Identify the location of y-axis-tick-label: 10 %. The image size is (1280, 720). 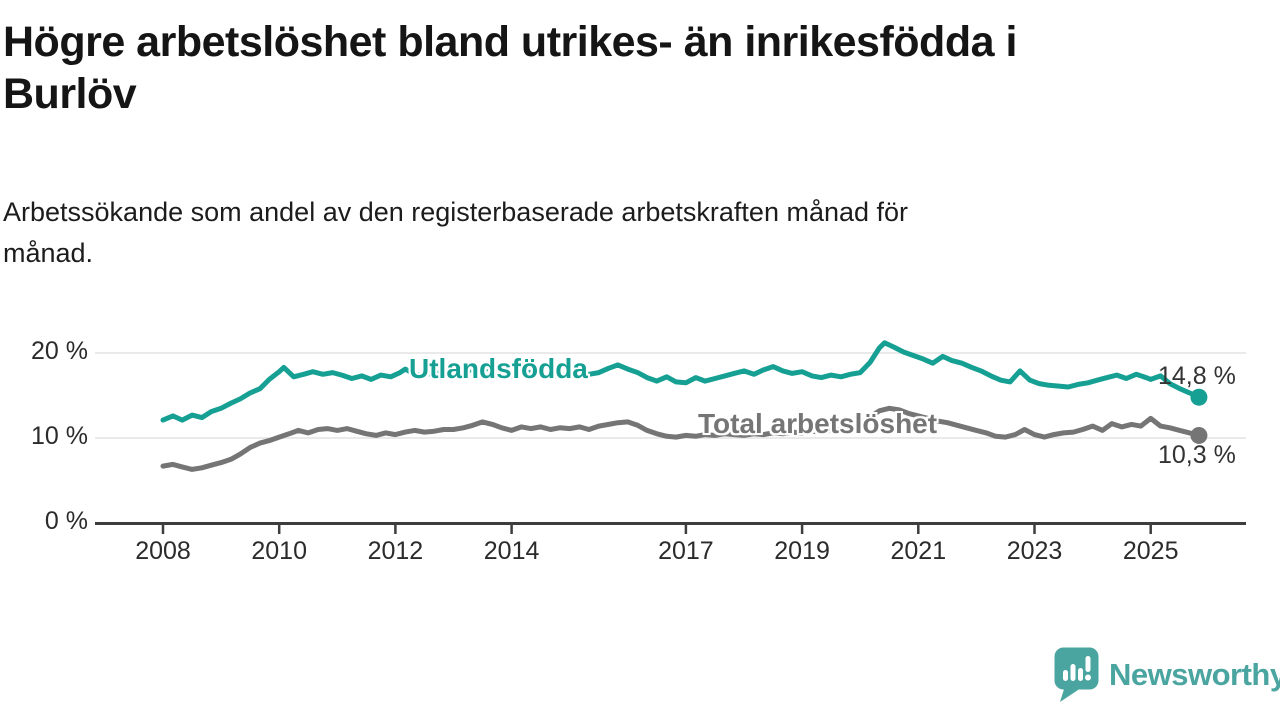
(59, 436).